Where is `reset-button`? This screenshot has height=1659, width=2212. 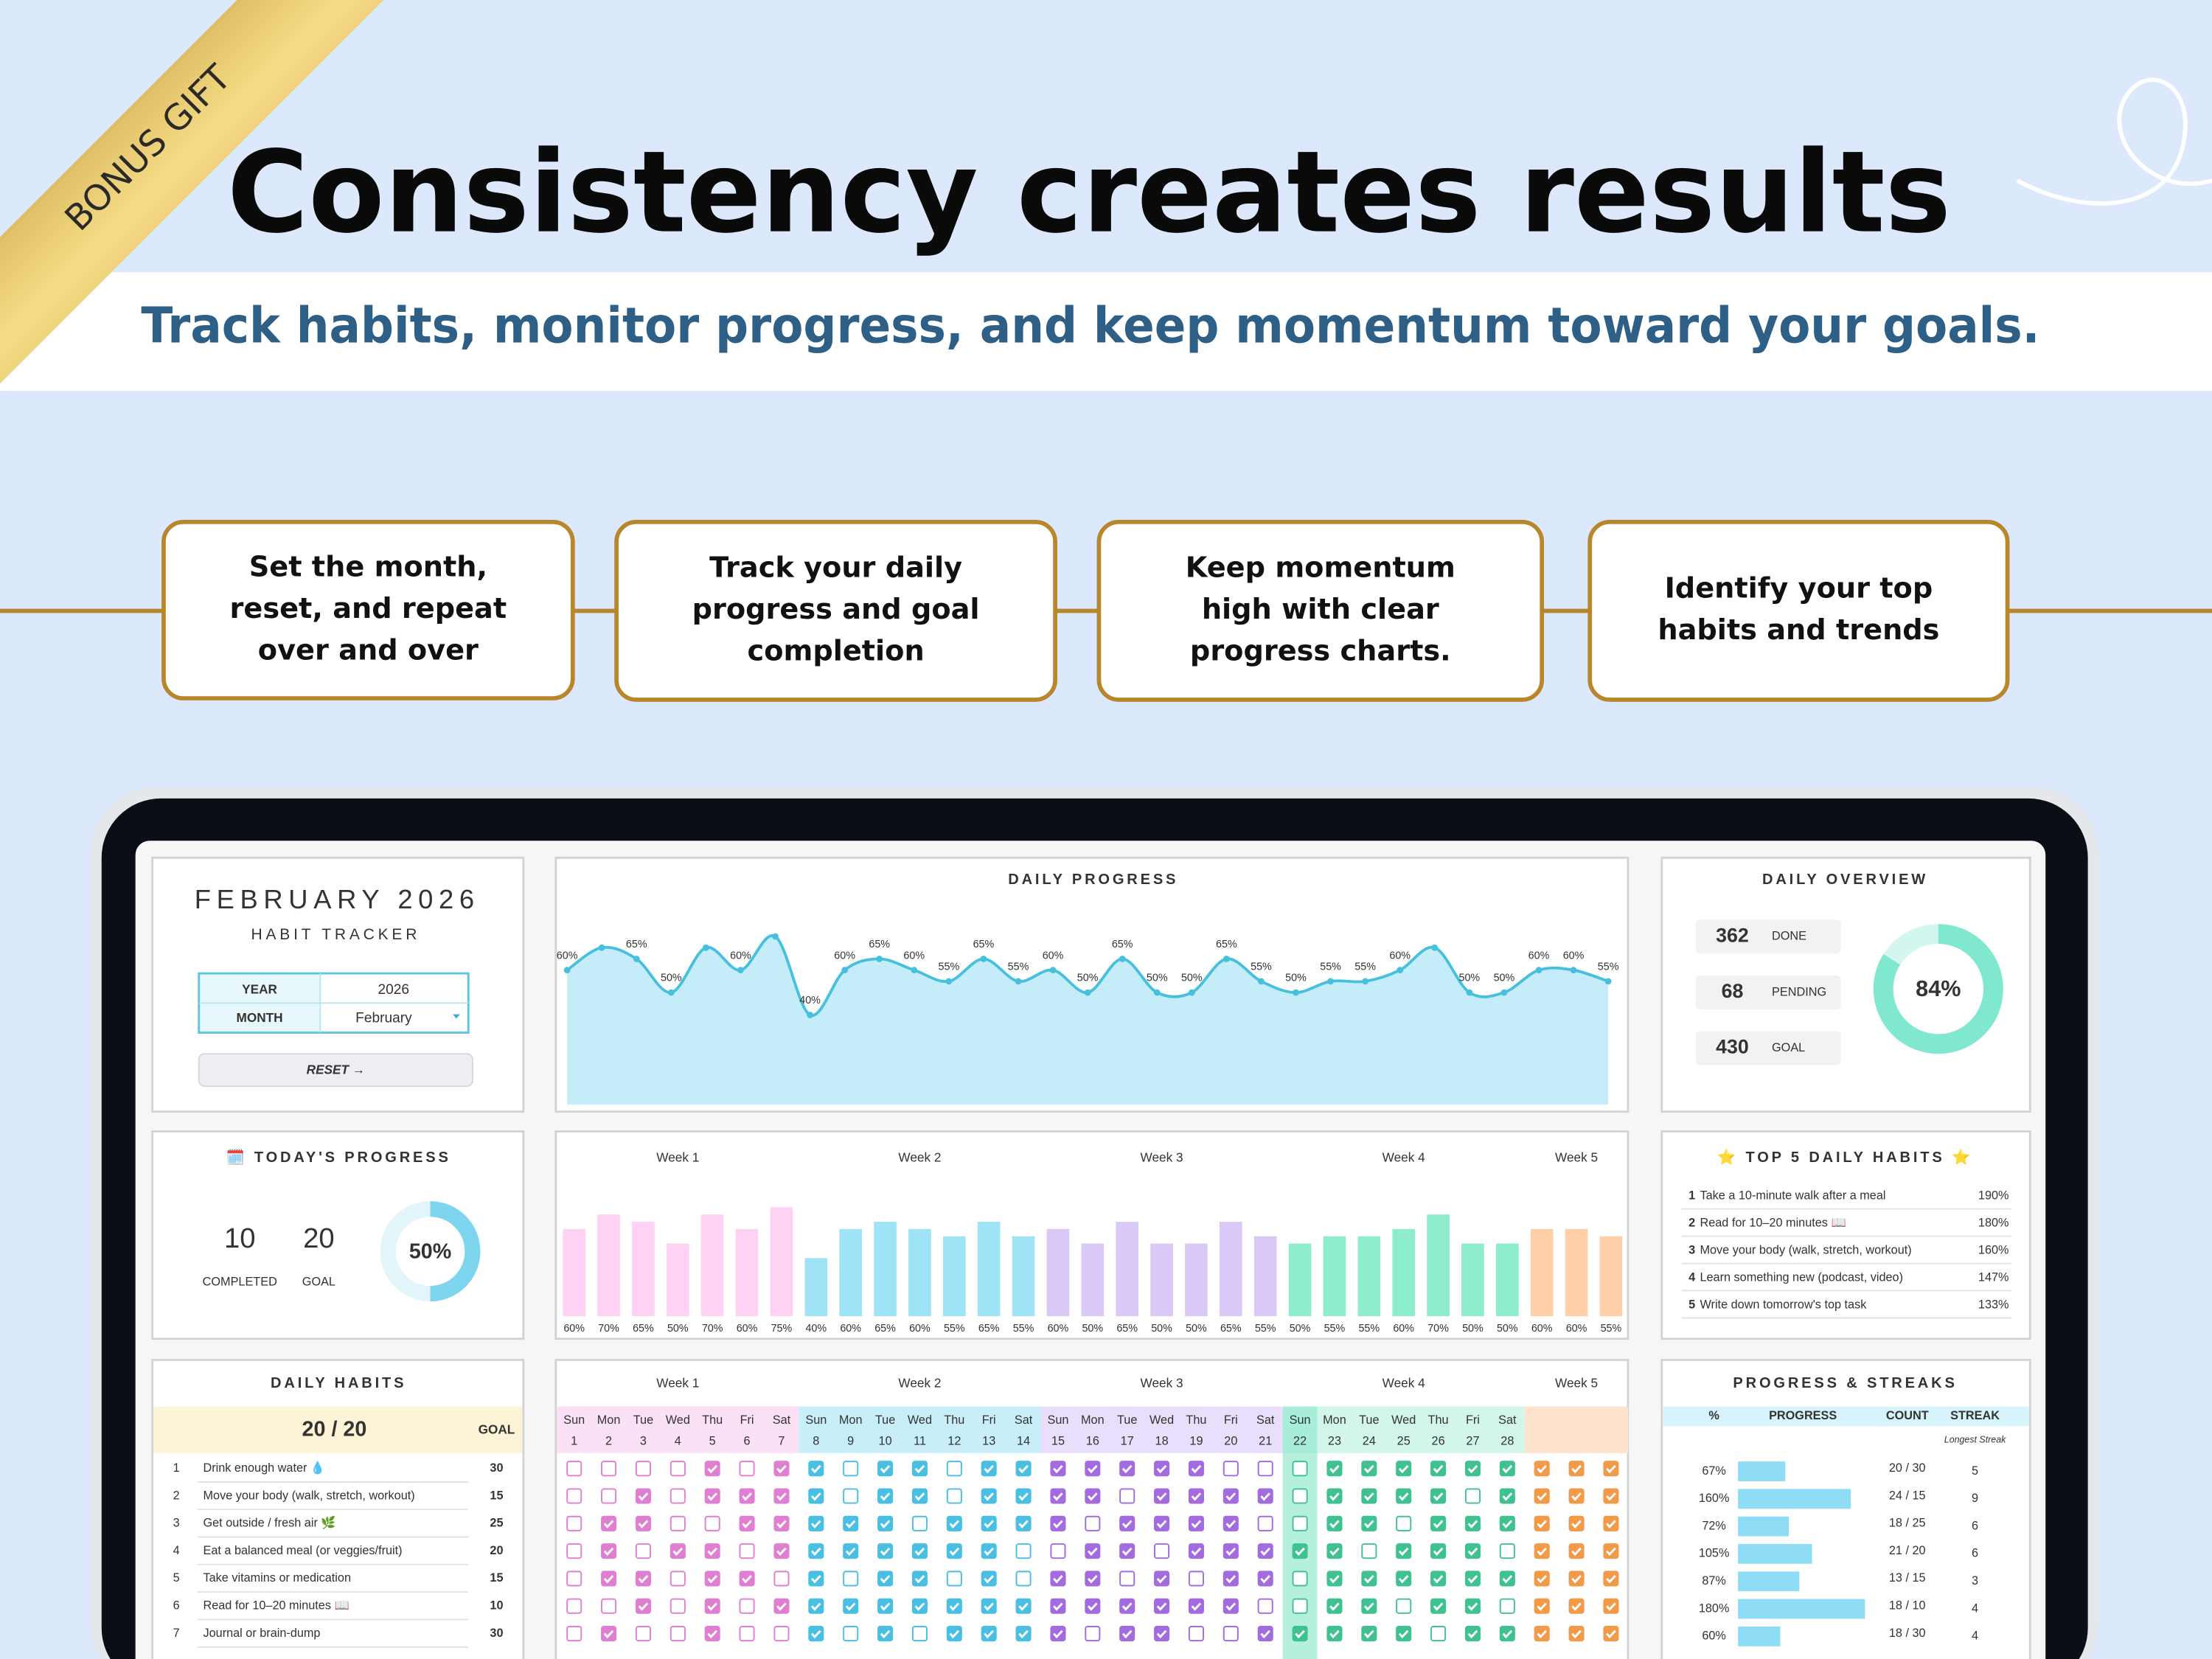
reset-button is located at coordinates (335, 1070).